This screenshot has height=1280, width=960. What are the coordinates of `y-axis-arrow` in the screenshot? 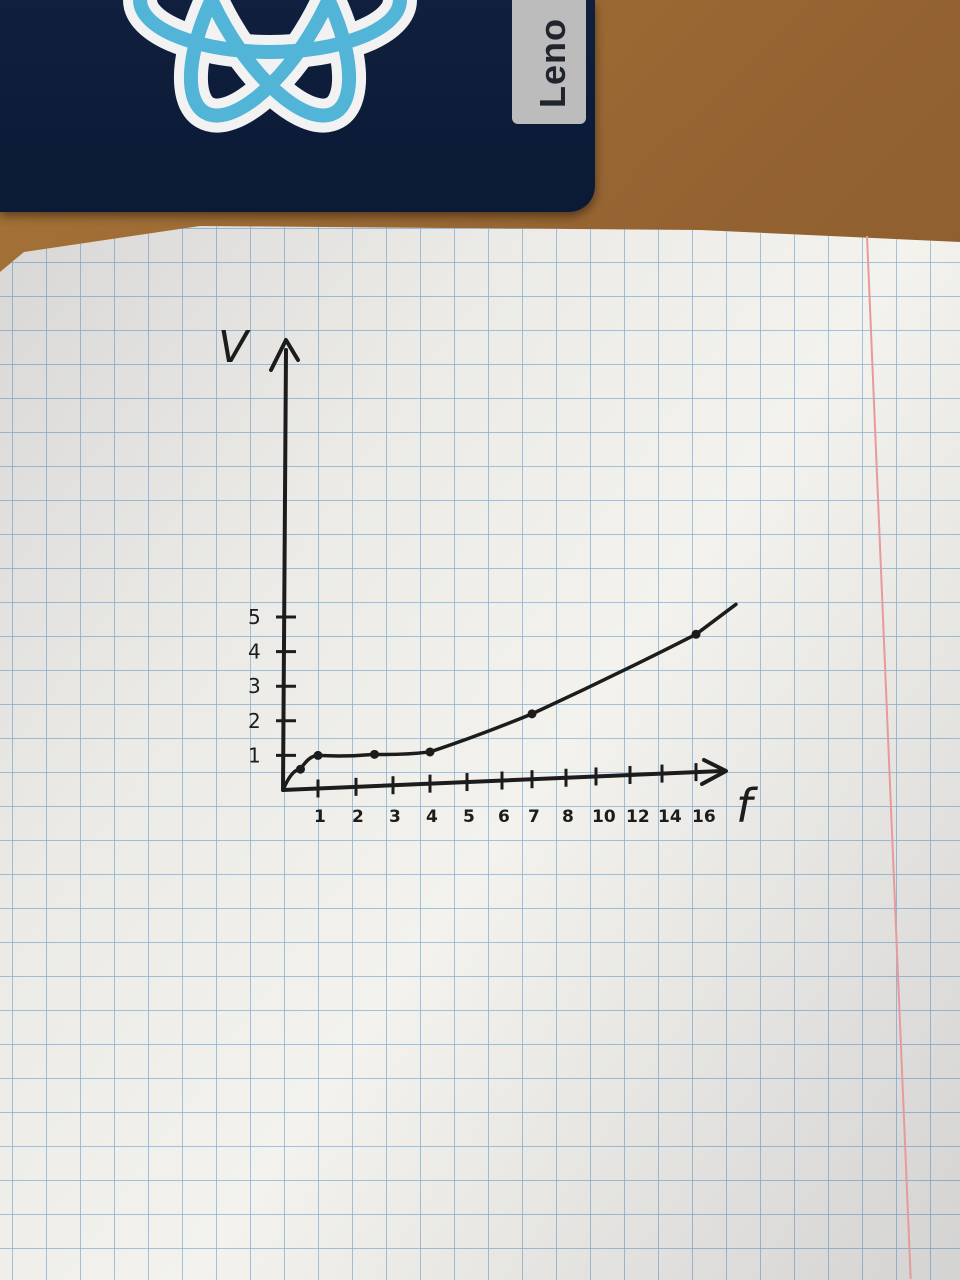 It's located at (284, 355).